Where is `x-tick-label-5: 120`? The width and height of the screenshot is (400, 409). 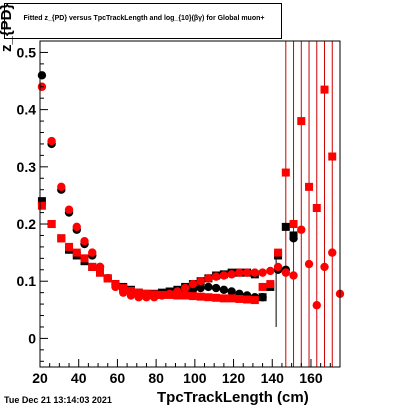 x-tick-label-5: 120 is located at coordinates (234, 378).